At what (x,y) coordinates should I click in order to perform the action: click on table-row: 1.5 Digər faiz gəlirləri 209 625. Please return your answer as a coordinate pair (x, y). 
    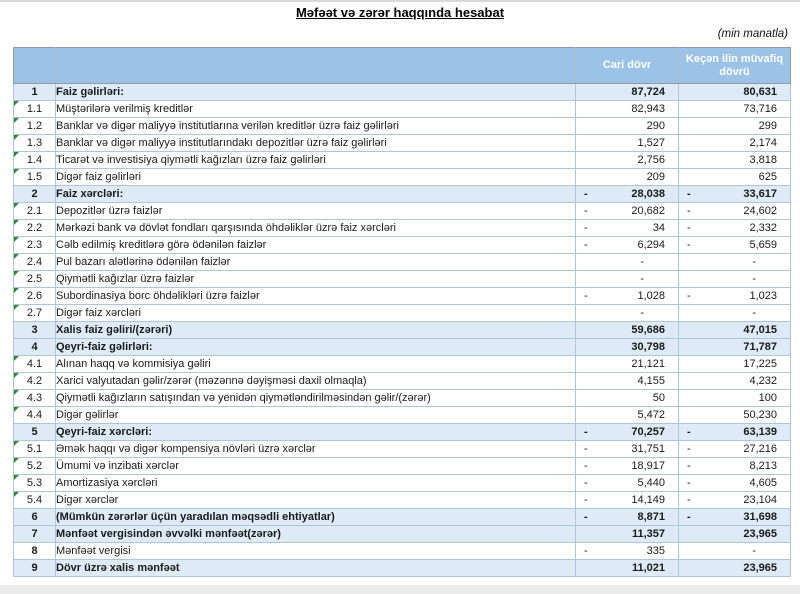
    Looking at the image, I should click on (402, 177).